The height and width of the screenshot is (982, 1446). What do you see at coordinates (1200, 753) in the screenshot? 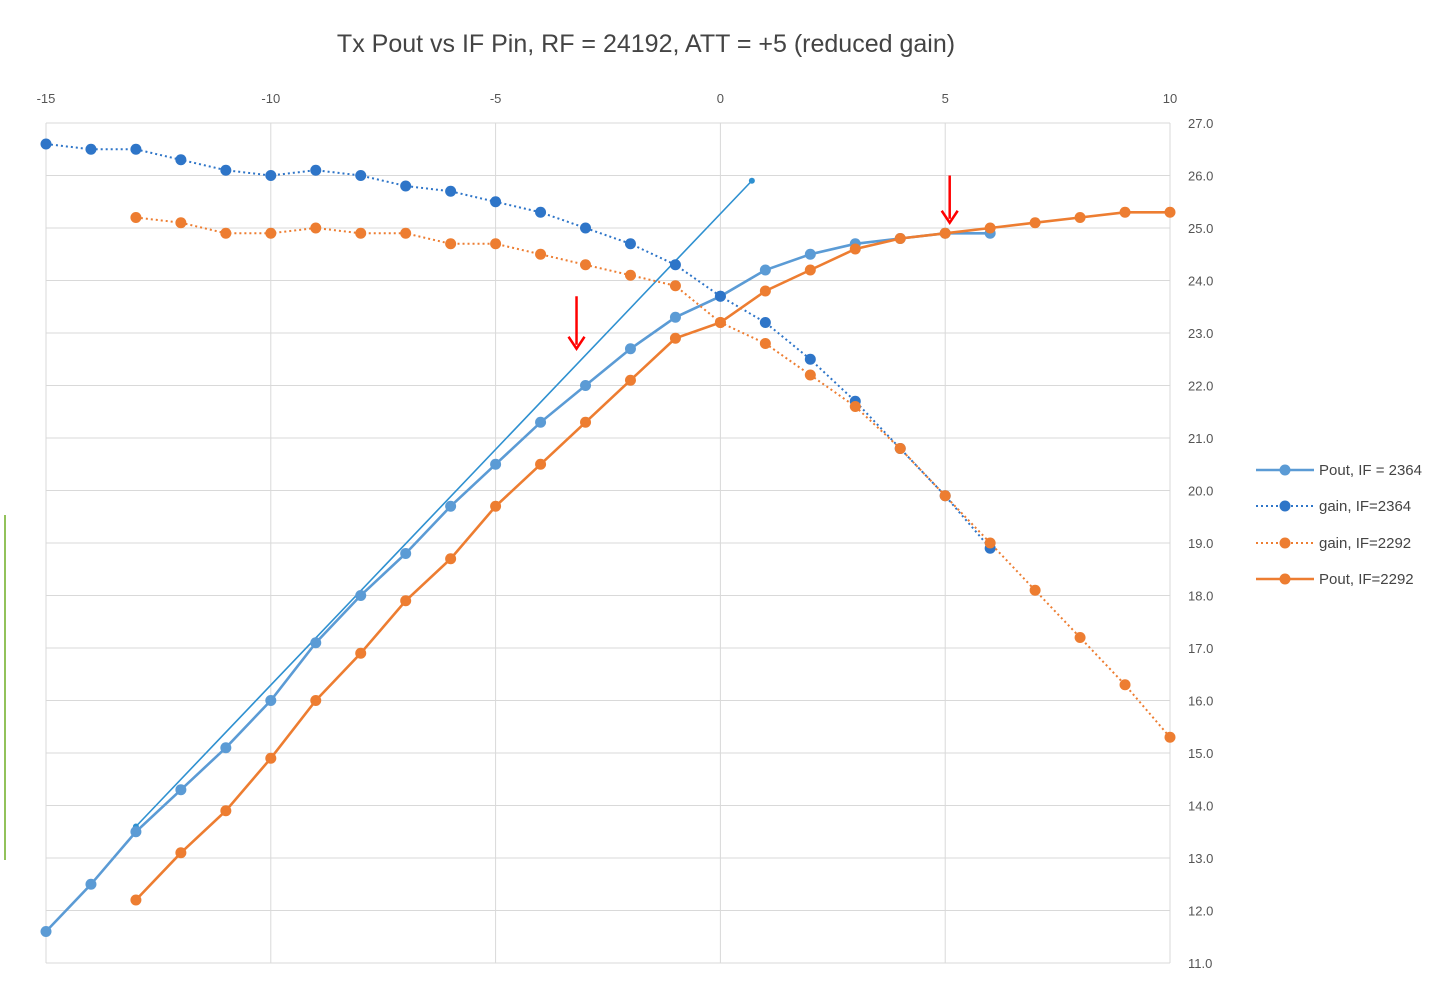
I see `y-tick-label: 15.0` at bounding box center [1200, 753].